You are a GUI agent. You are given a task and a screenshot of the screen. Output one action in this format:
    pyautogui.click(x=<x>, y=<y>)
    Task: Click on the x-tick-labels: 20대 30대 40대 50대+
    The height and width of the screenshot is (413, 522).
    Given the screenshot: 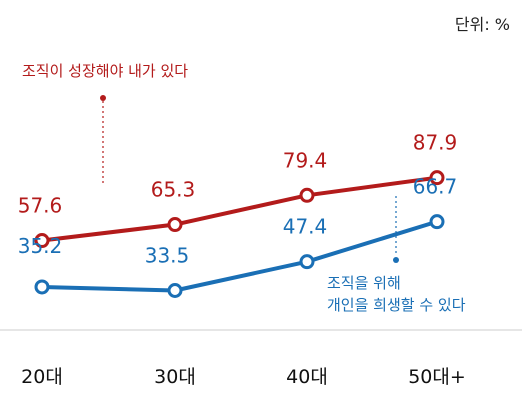 What is the action you would take?
    pyautogui.click(x=243, y=377)
    